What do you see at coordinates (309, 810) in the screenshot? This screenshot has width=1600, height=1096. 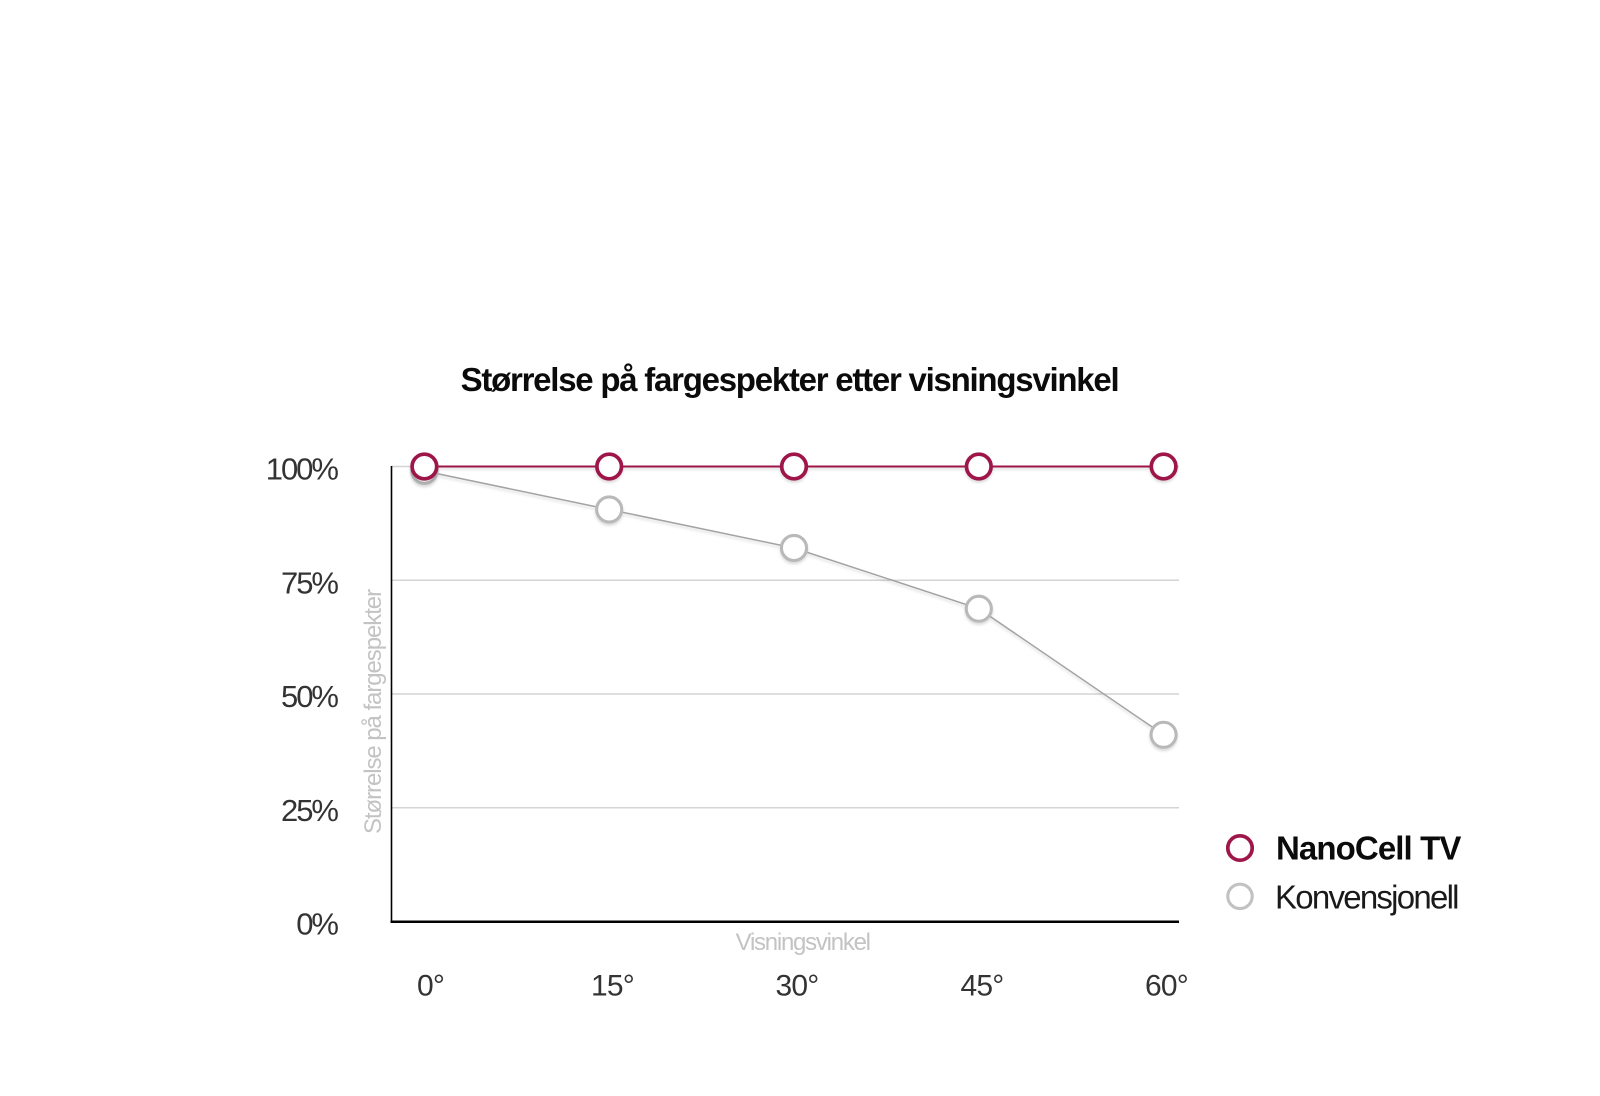 I see `svg-text: 25%` at bounding box center [309, 810].